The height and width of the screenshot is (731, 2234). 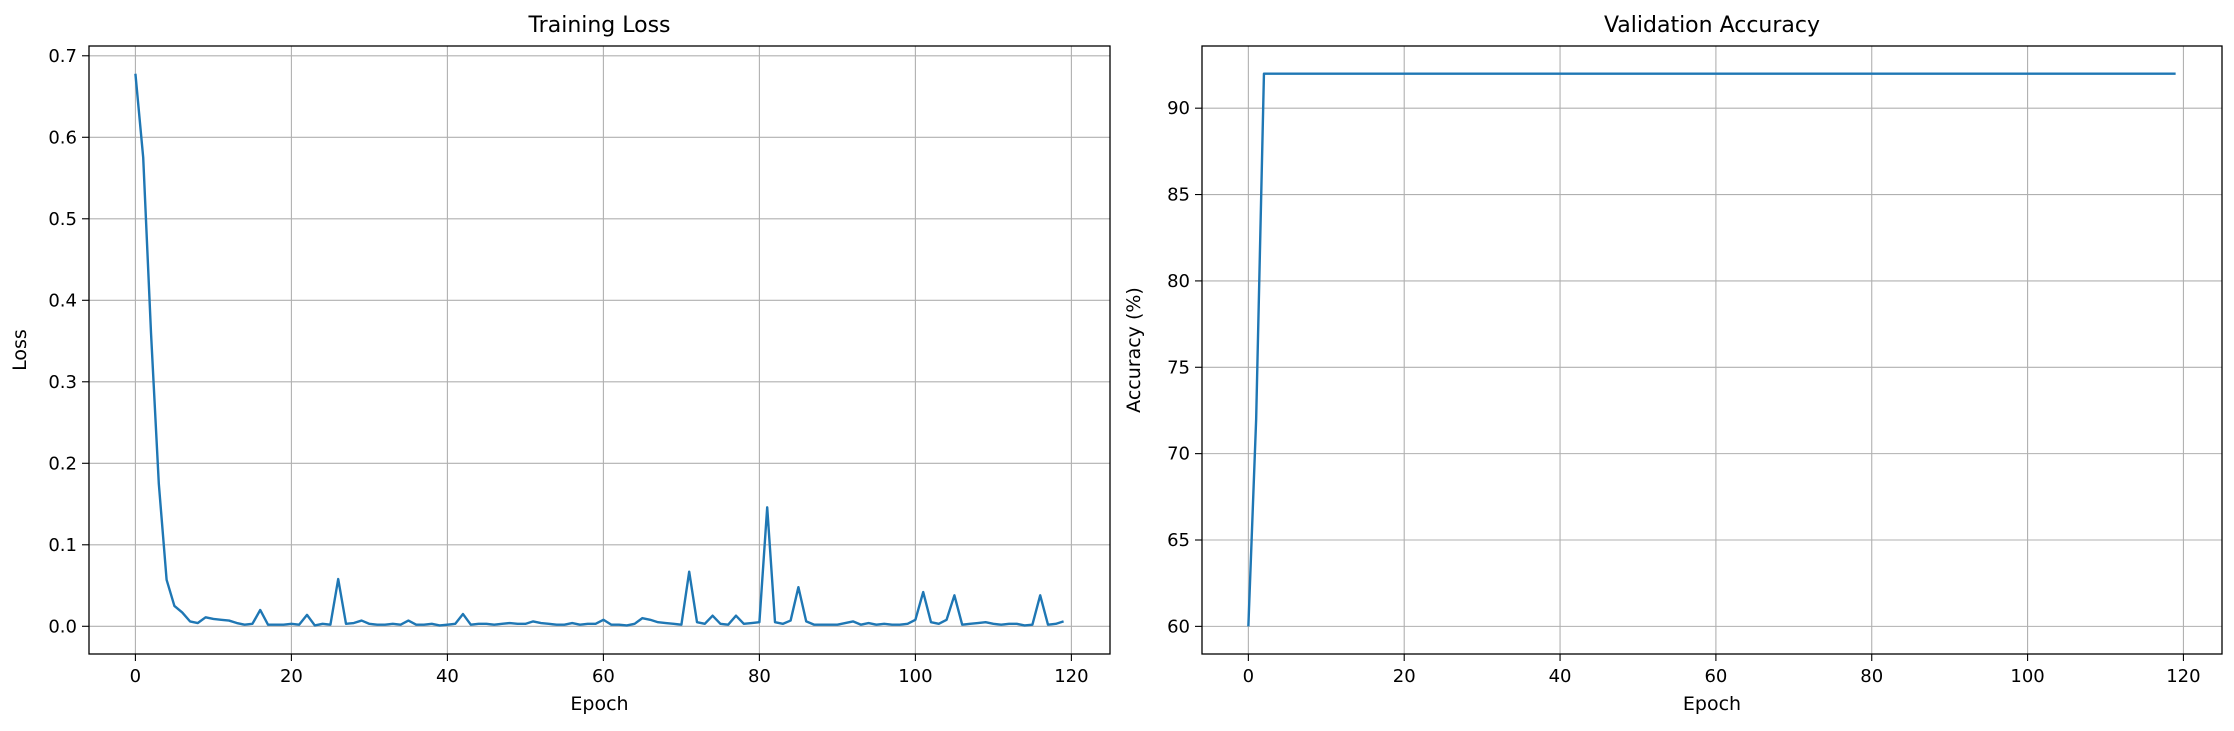 What do you see at coordinates (62, 56) in the screenshot?
I see `y-tick-label: 0.7` at bounding box center [62, 56].